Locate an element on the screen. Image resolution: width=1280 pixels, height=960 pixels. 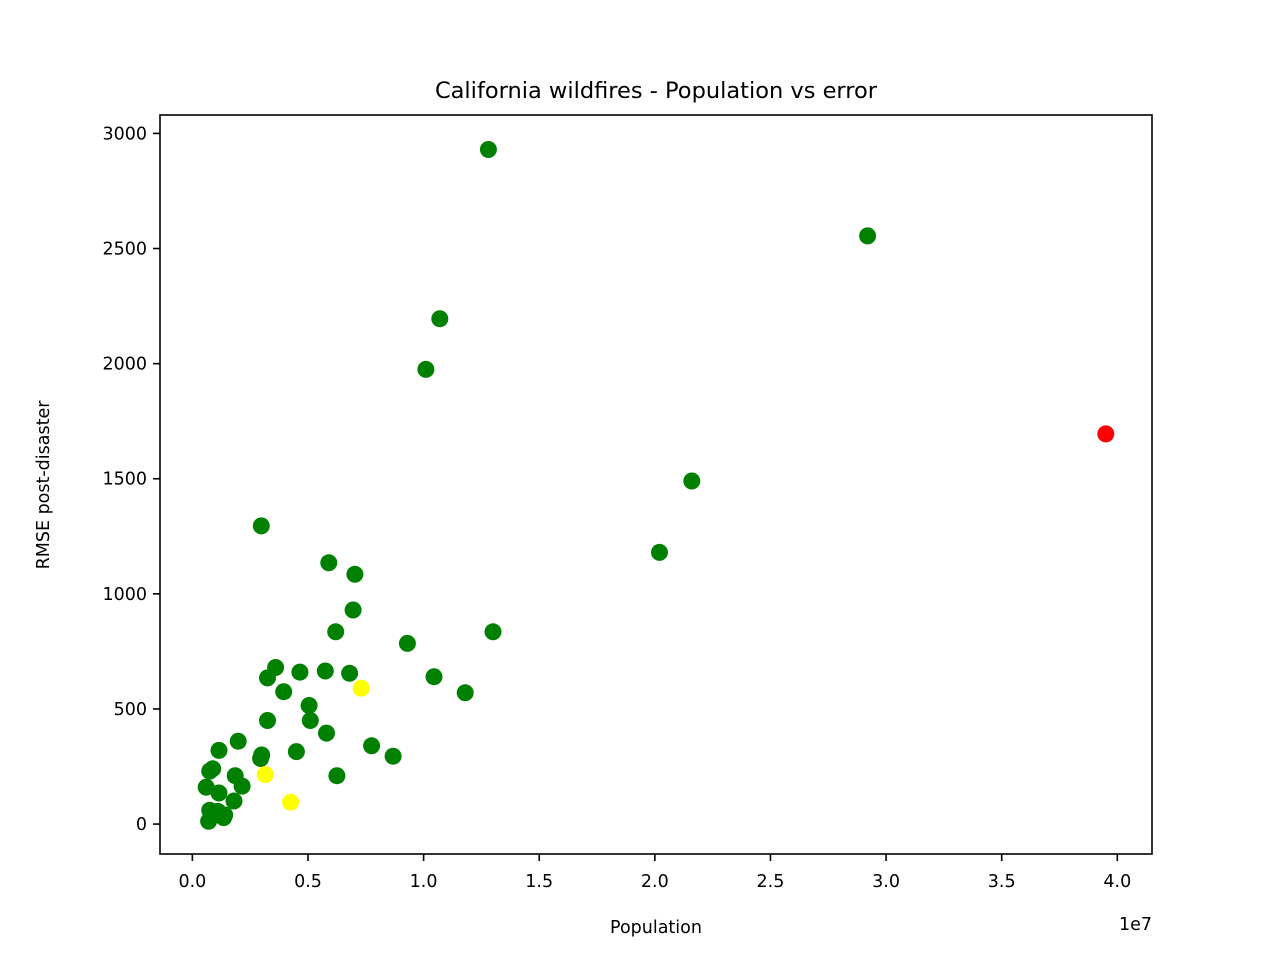
y-axis-ticks: 0 500 1000 1500 2000 2500 3000 is located at coordinates (131, 479).